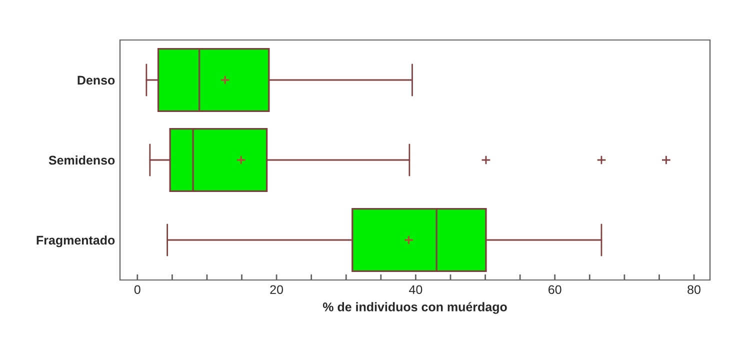 The image size is (737, 341). Describe the element at coordinates (277, 289) in the screenshot. I see `x-tick-label: 20` at that location.